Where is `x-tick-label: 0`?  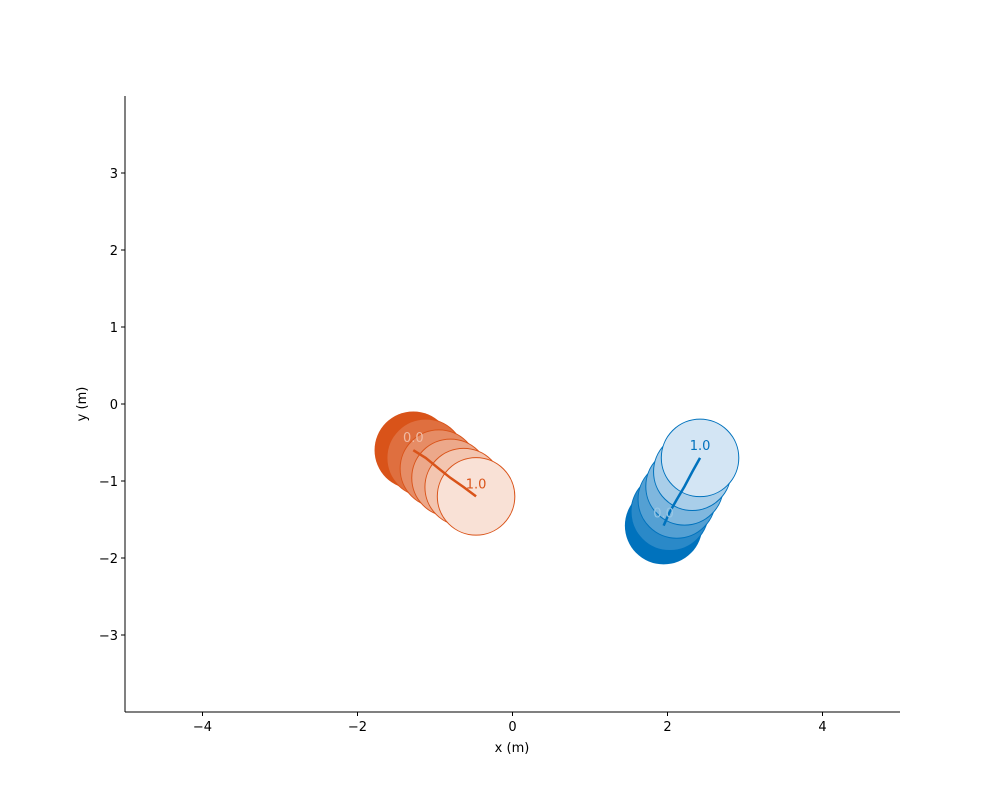
x-tick-label: 0 is located at coordinates (512, 727).